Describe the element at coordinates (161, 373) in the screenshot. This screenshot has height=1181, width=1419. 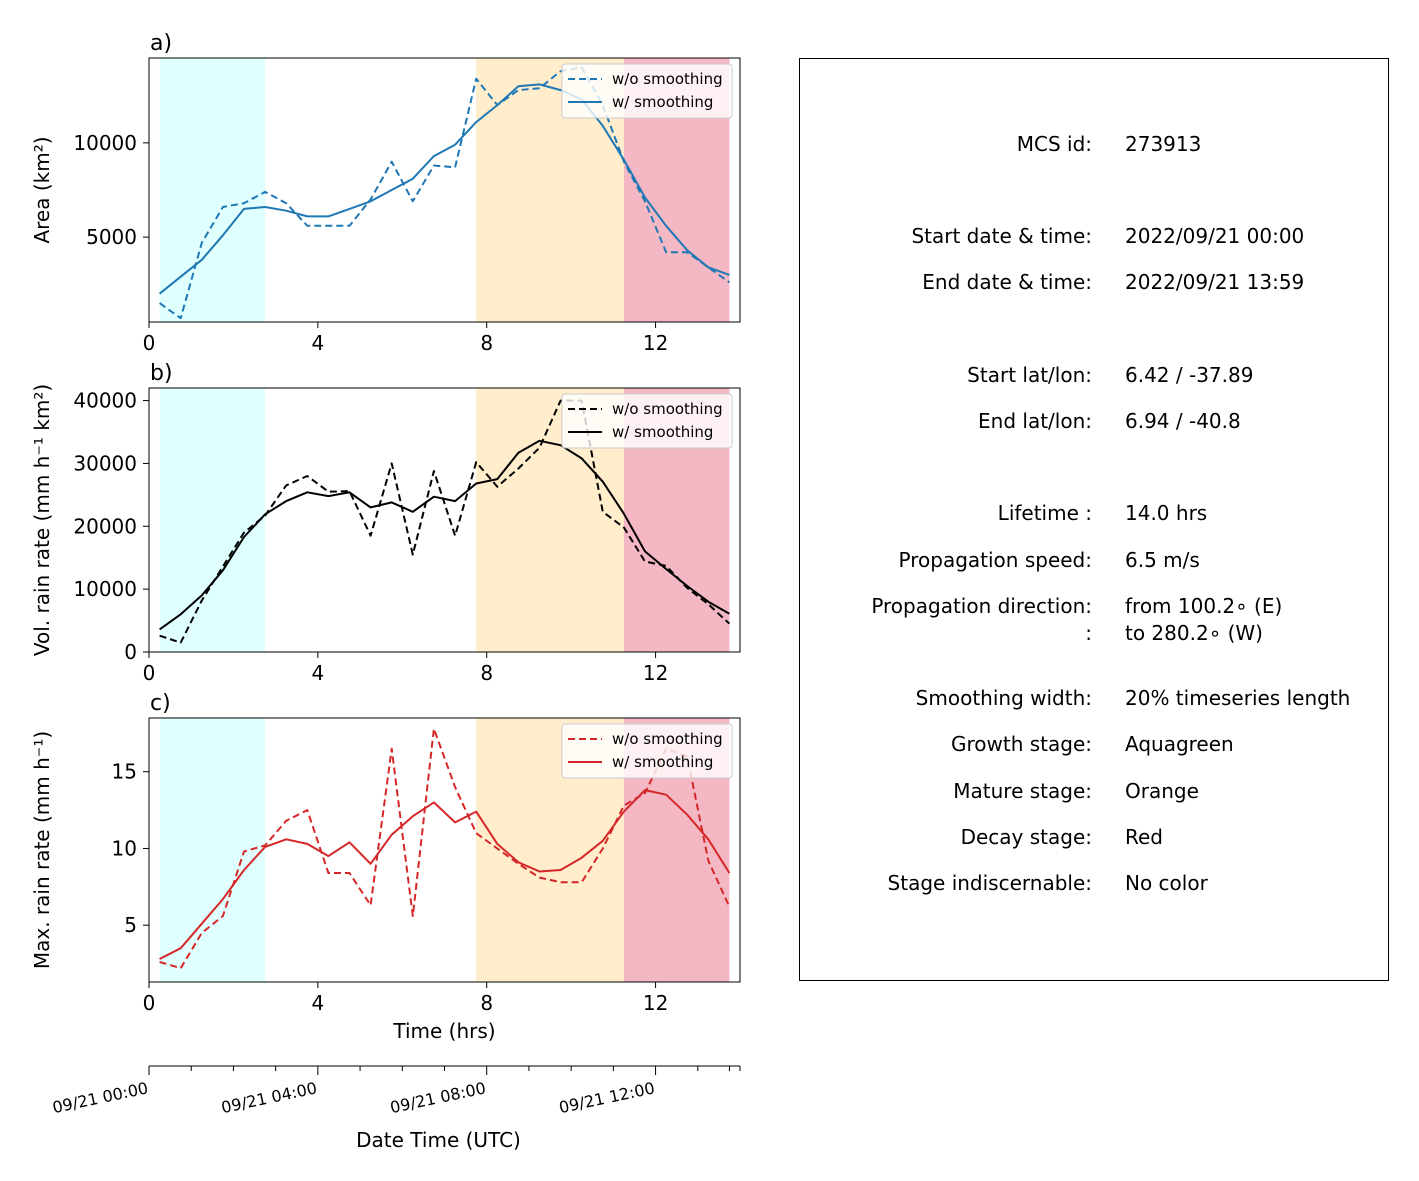
I see `panel-label: b)` at that location.